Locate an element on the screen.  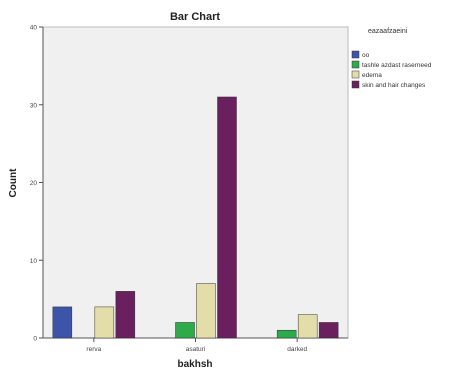
chart-title: Bar Chart is located at coordinates (195, 17).